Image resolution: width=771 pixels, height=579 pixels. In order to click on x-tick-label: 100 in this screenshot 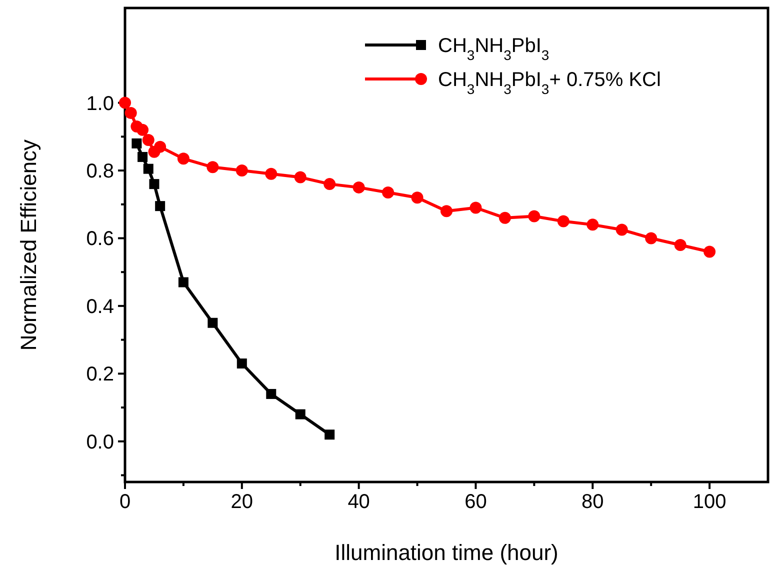, I will do `click(709, 502)`.